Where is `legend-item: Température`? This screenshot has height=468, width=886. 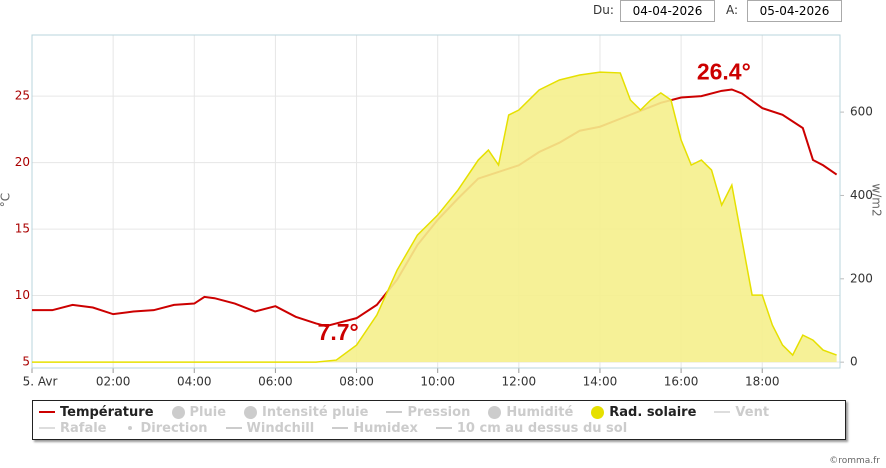
legend-item: Température is located at coordinates (96, 412).